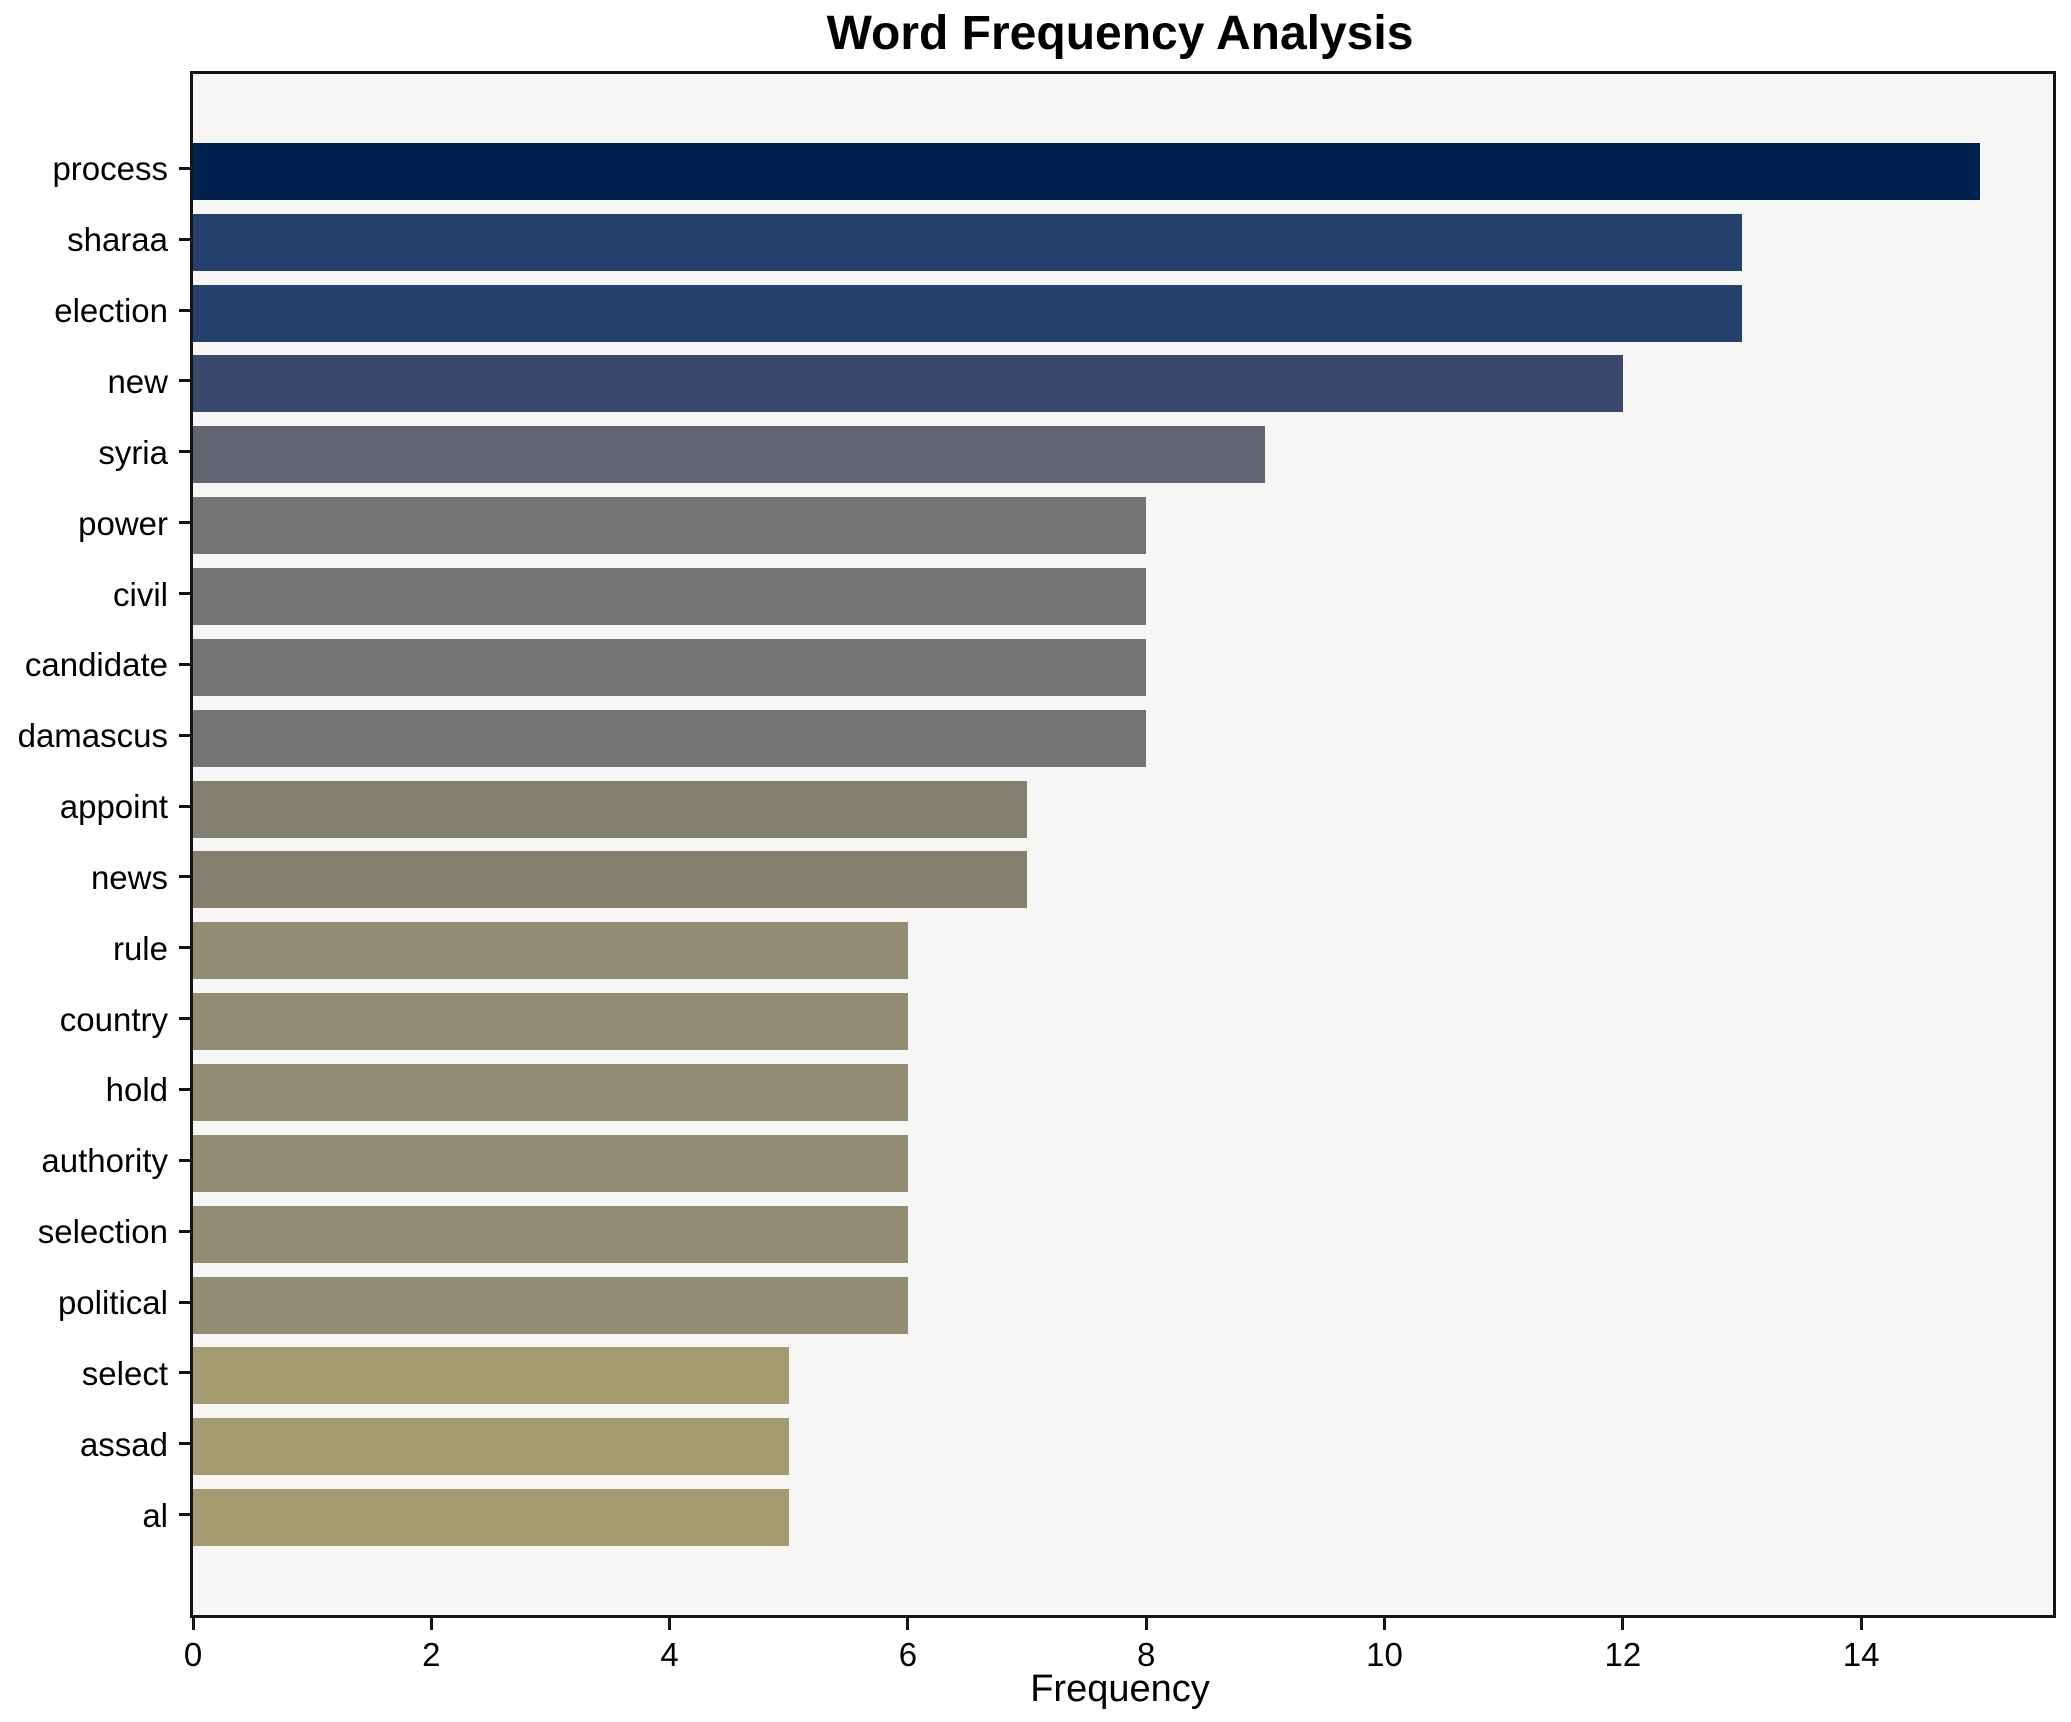 The width and height of the screenshot is (2071, 1722). What do you see at coordinates (550, 1022) in the screenshot?
I see `bar-country` at bounding box center [550, 1022].